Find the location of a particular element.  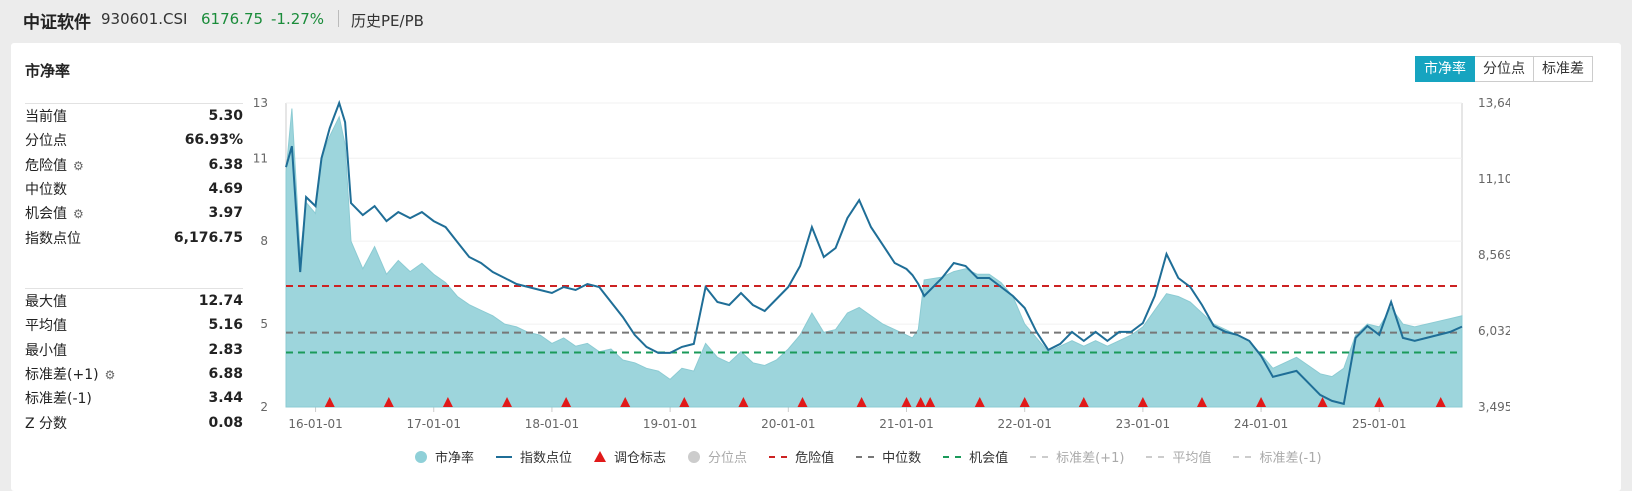

stat-value: 6.88 is located at coordinates (225, 374).